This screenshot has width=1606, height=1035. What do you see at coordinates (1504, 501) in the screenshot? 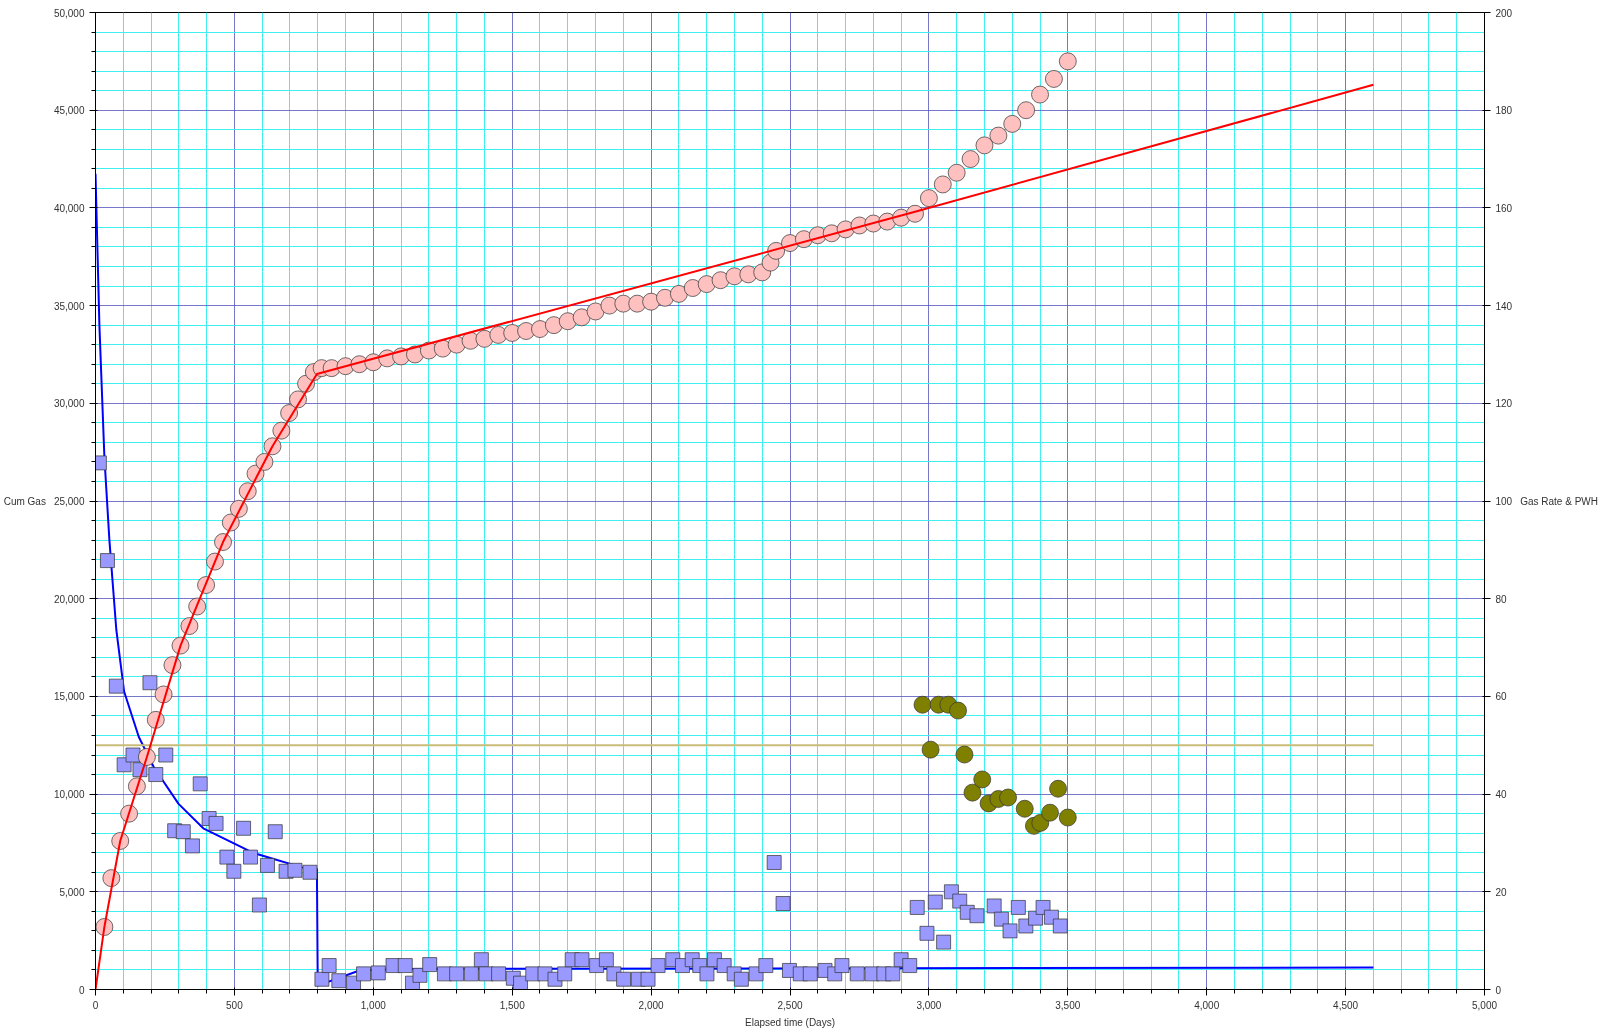
I see `y2-tick-label: 100` at bounding box center [1504, 501].